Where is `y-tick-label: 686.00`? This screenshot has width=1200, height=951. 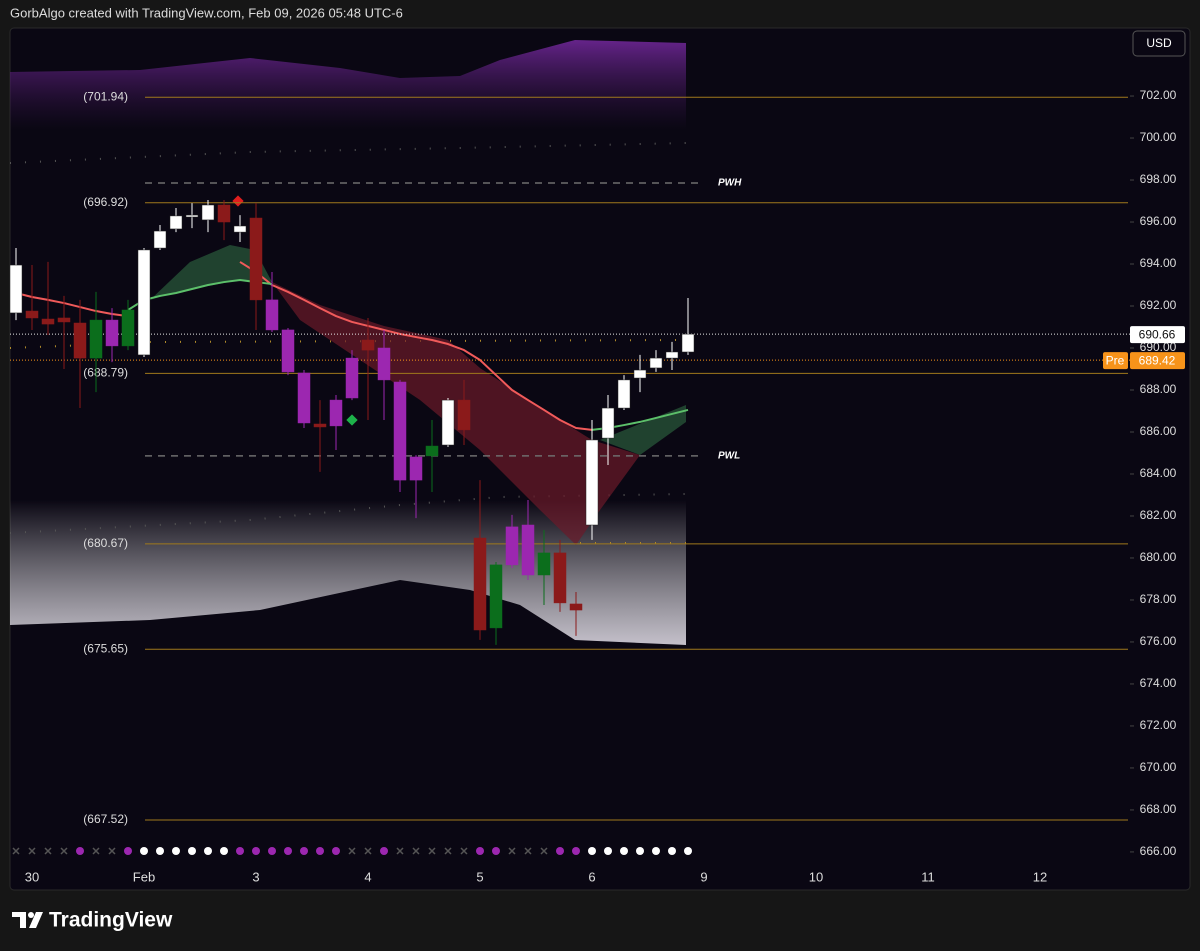 y-tick-label: 686.00 is located at coordinates (1158, 431).